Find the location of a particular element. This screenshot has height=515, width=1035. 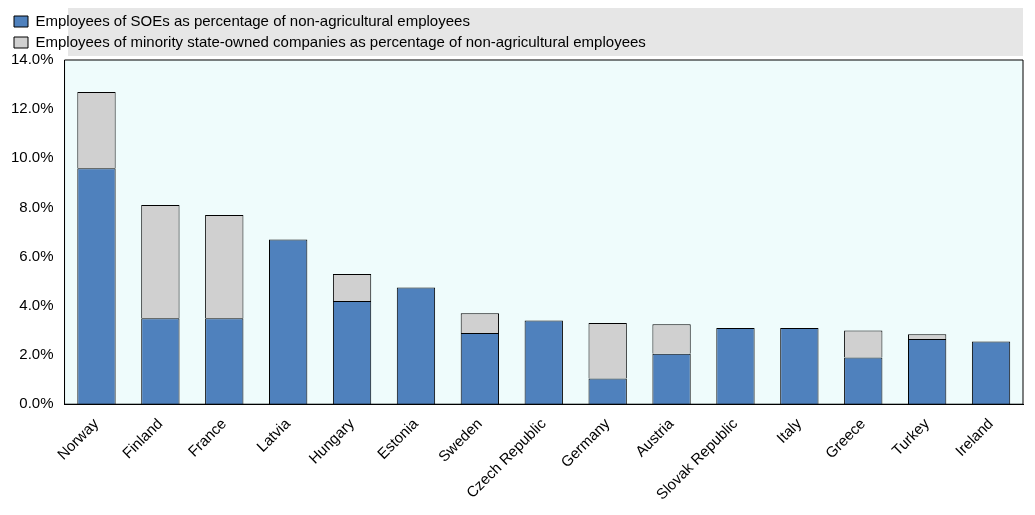

y-tick-label: 8.0% is located at coordinates (36, 206).